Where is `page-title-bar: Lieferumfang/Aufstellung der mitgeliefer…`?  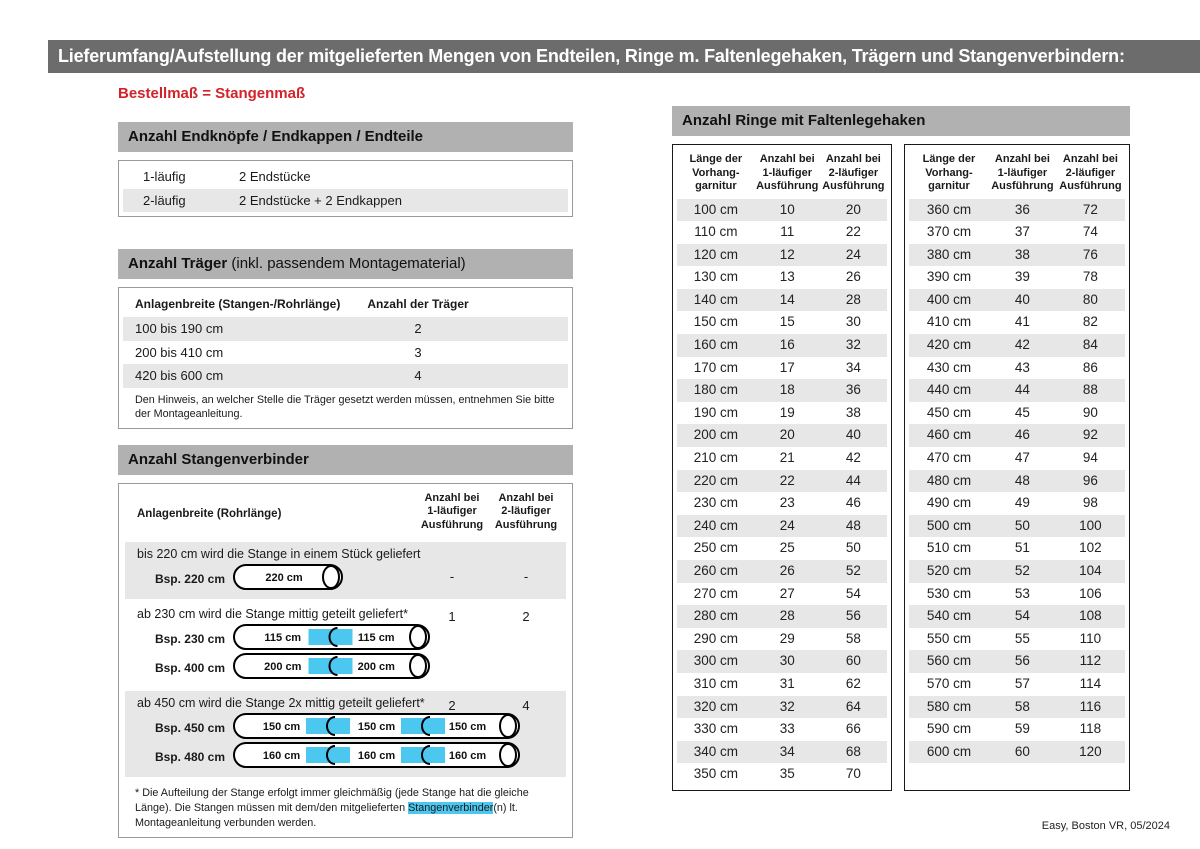 page-title-bar: Lieferumfang/Aufstellung der mitgeliefer… is located at coordinates (624, 56).